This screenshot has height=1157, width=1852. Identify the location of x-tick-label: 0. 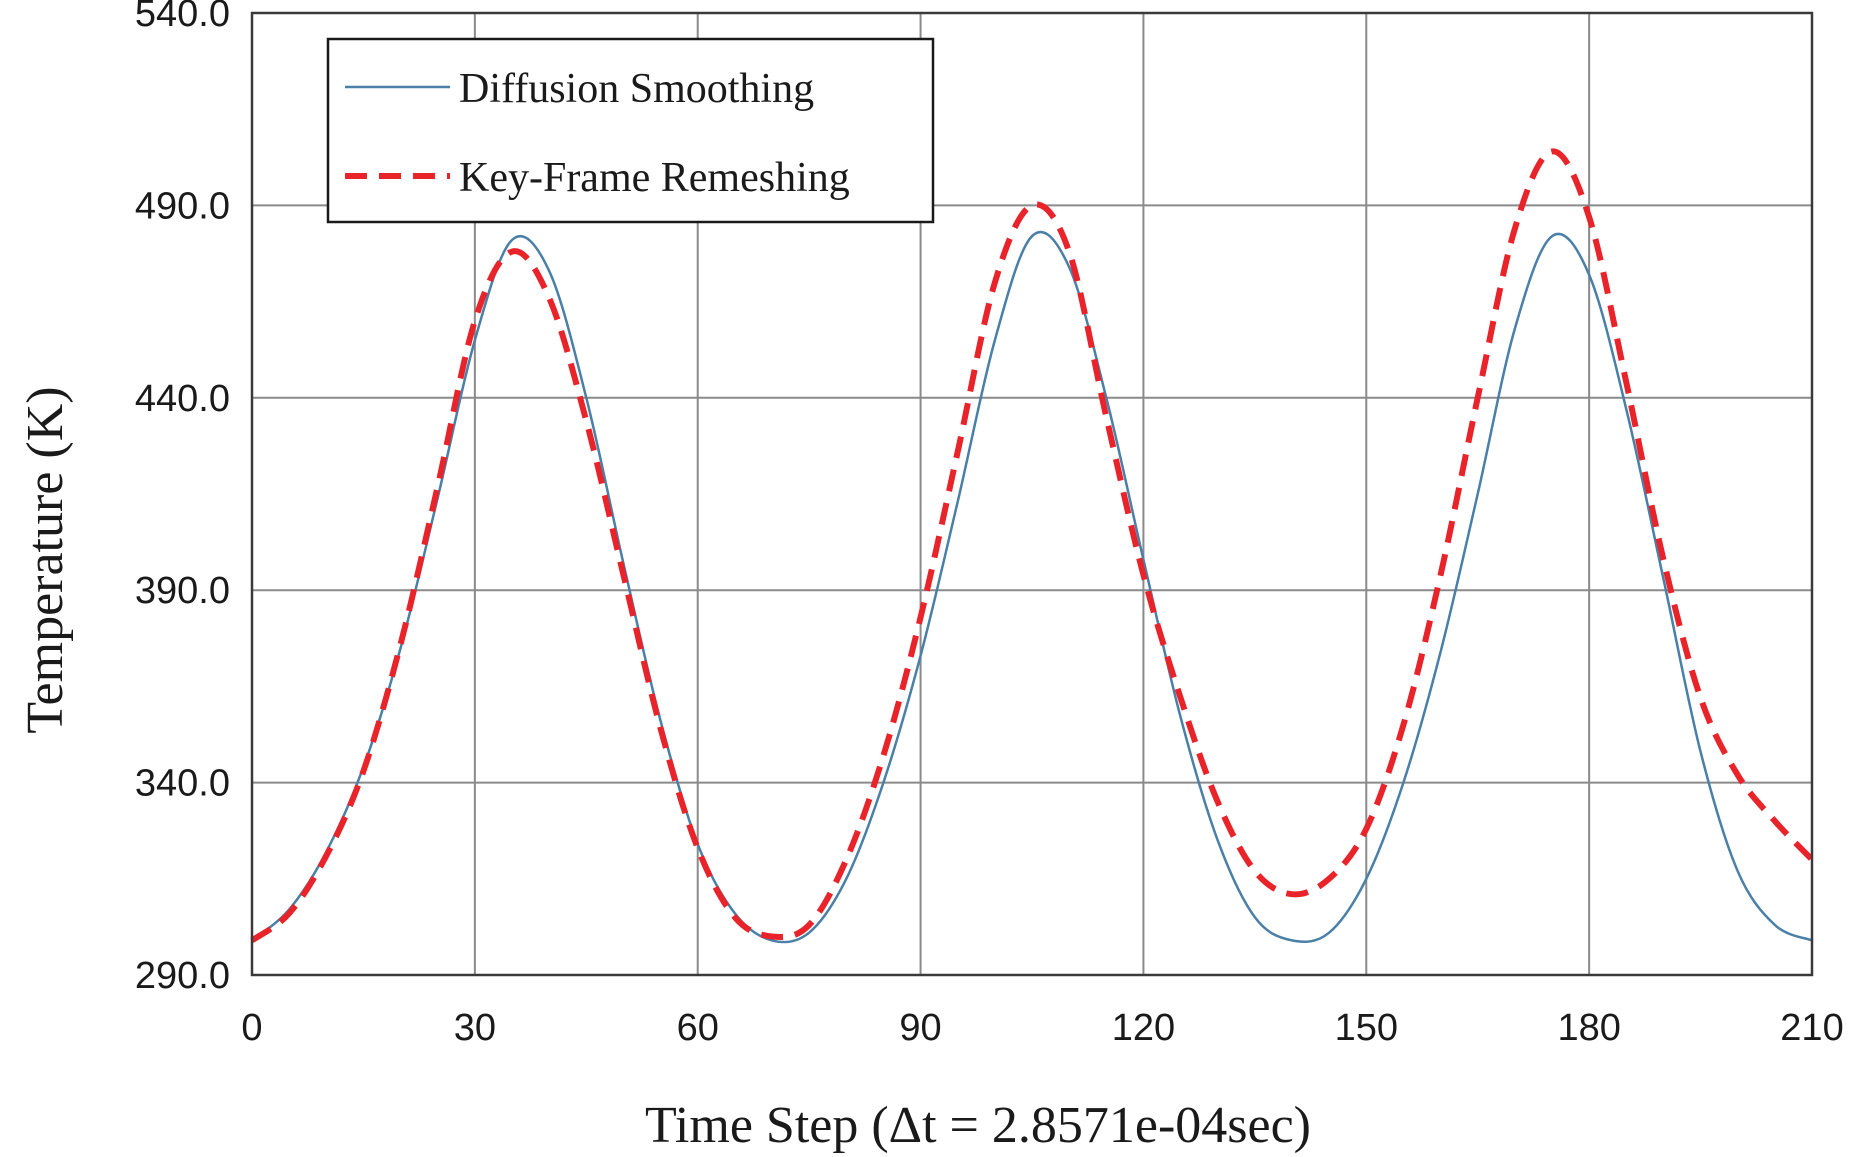
(251, 1028).